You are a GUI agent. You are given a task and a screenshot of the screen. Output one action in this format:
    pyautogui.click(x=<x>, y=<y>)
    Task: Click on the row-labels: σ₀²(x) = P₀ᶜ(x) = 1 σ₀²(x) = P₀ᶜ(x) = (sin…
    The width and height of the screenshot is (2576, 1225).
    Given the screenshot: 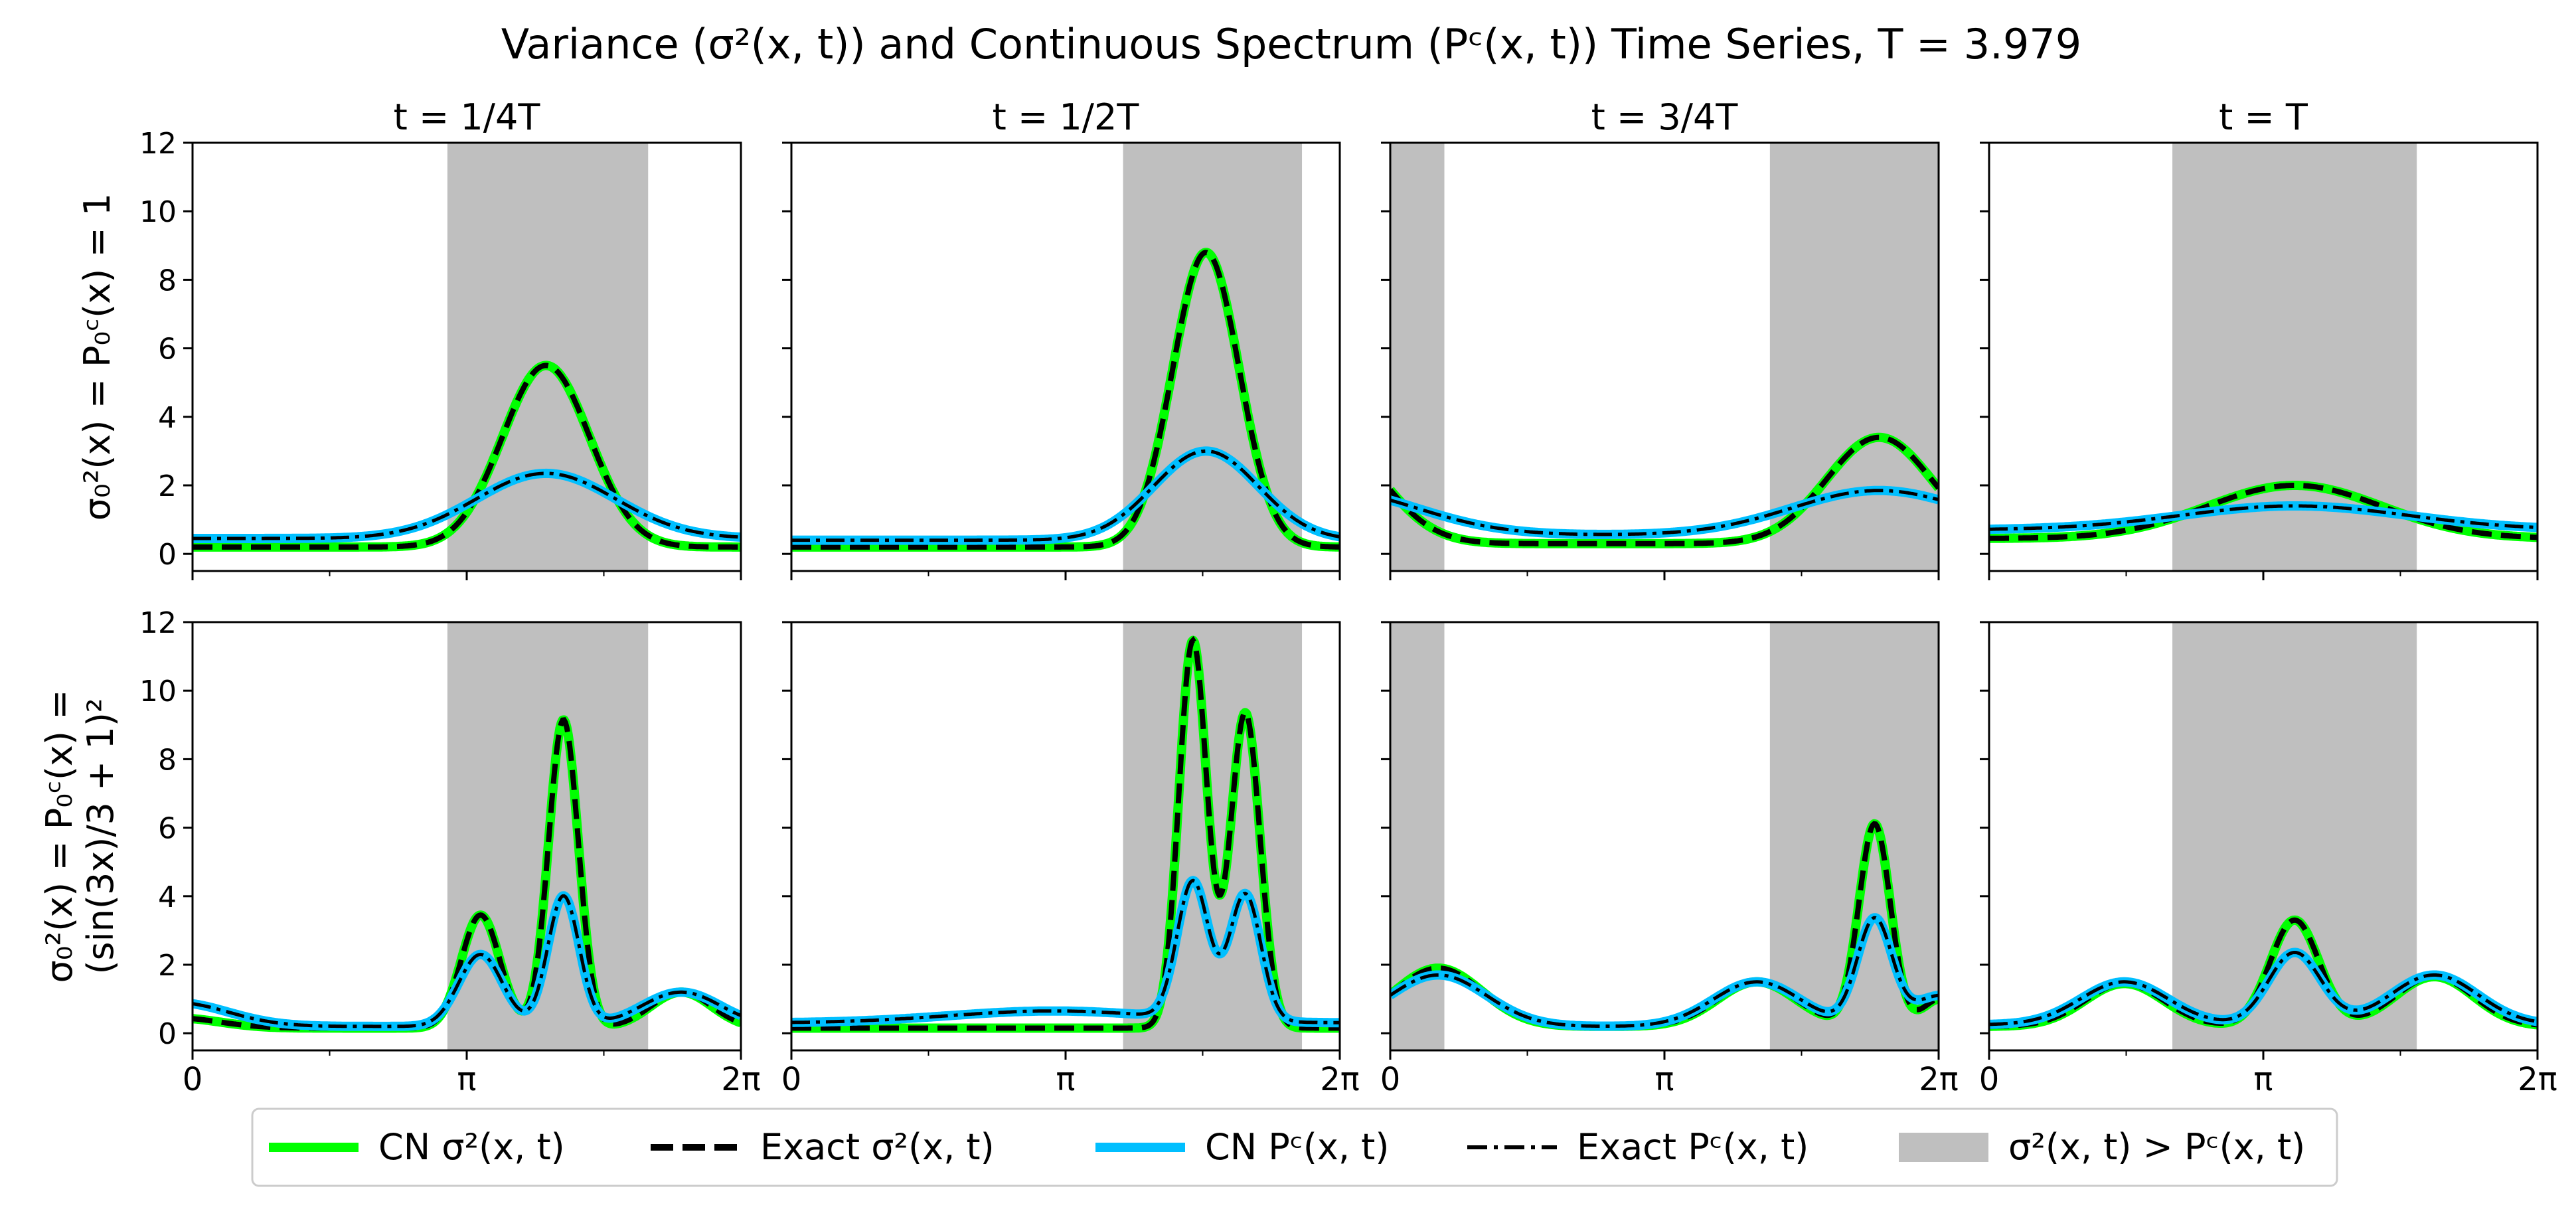 What is the action you would take?
    pyautogui.click(x=80, y=588)
    